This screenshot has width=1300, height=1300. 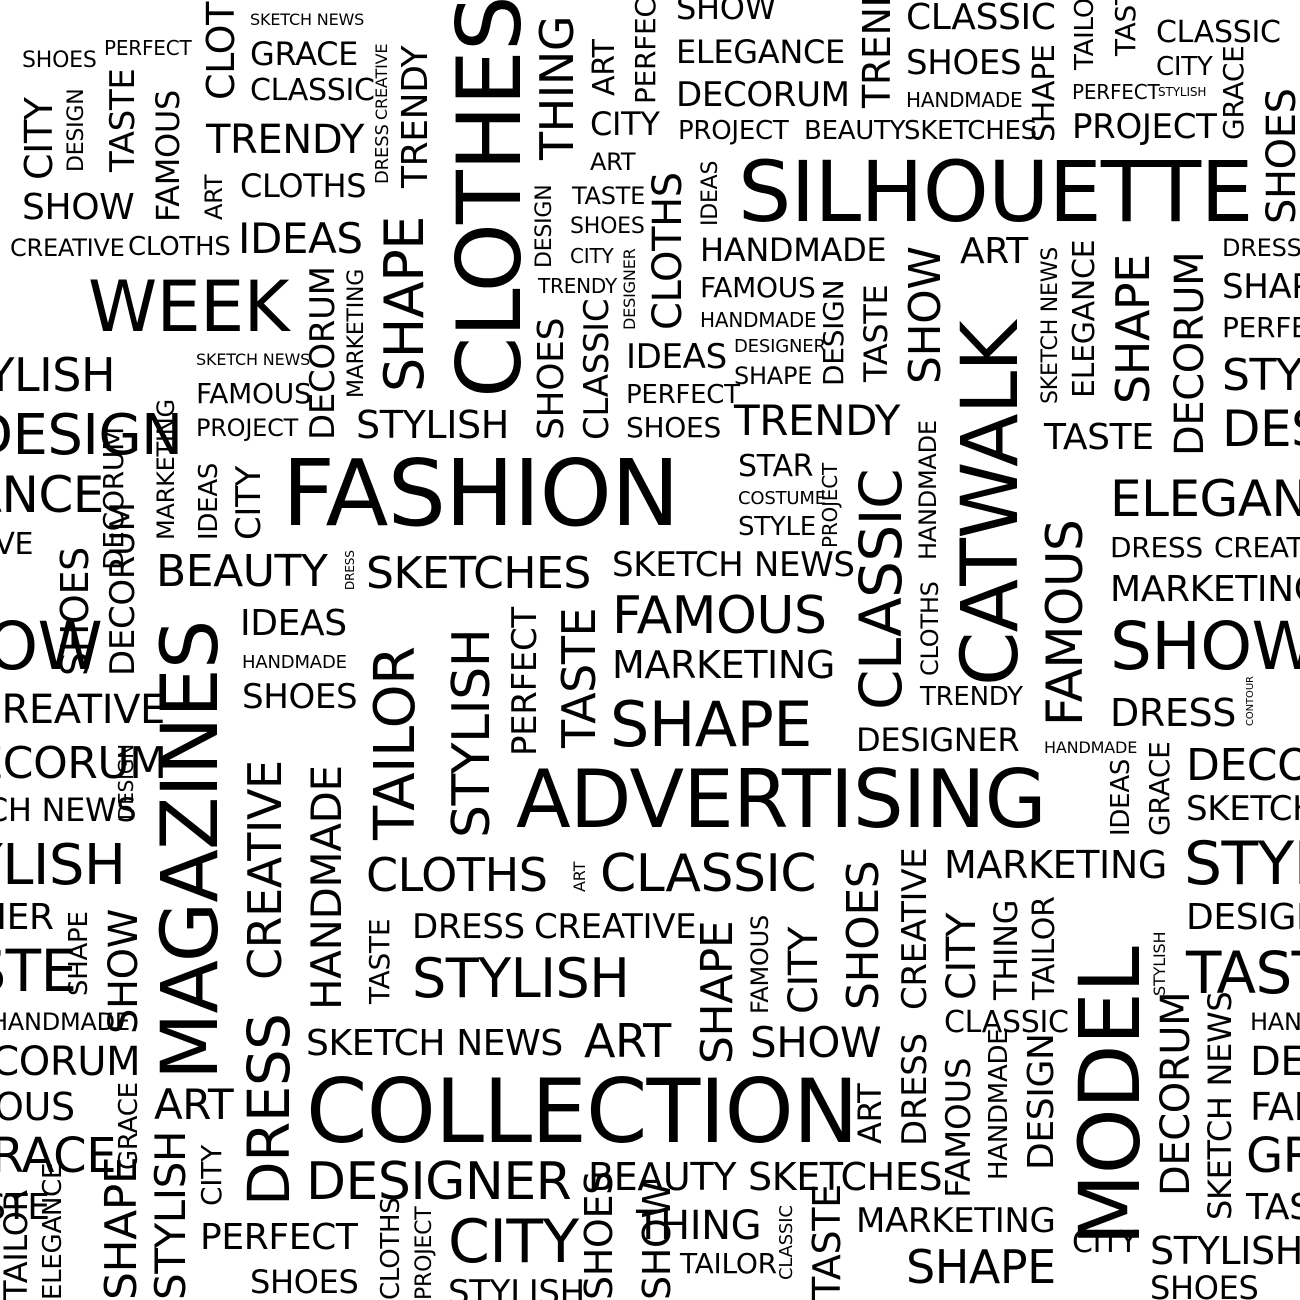 What do you see at coordinates (995, 192) in the screenshot?
I see `word-silhouette: SILHOUETTE` at bounding box center [995, 192].